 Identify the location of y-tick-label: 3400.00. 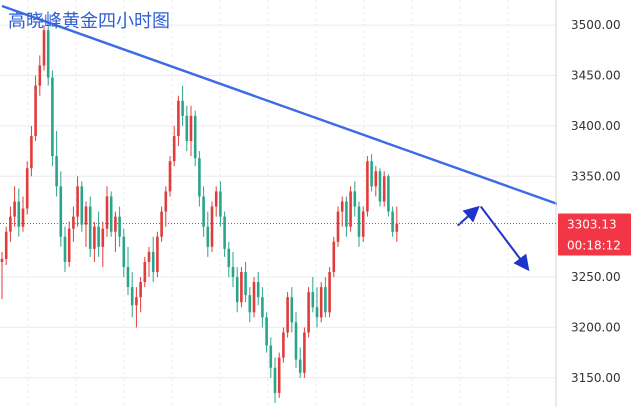
(596, 126).